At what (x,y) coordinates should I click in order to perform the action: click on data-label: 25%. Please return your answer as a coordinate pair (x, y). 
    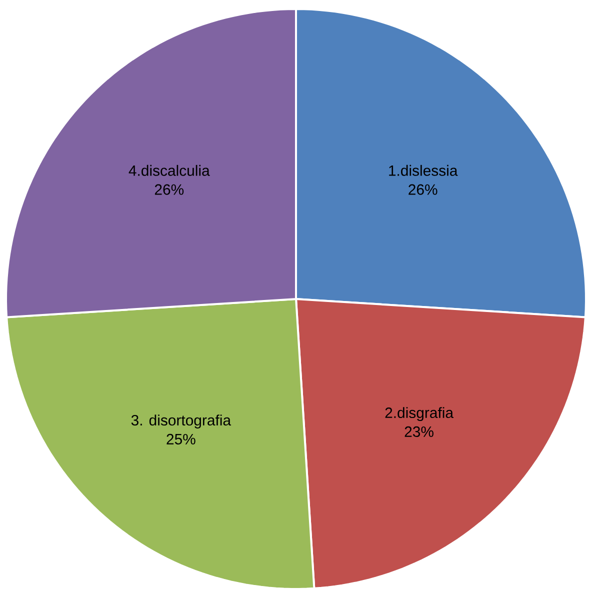
    Looking at the image, I should click on (181, 439).